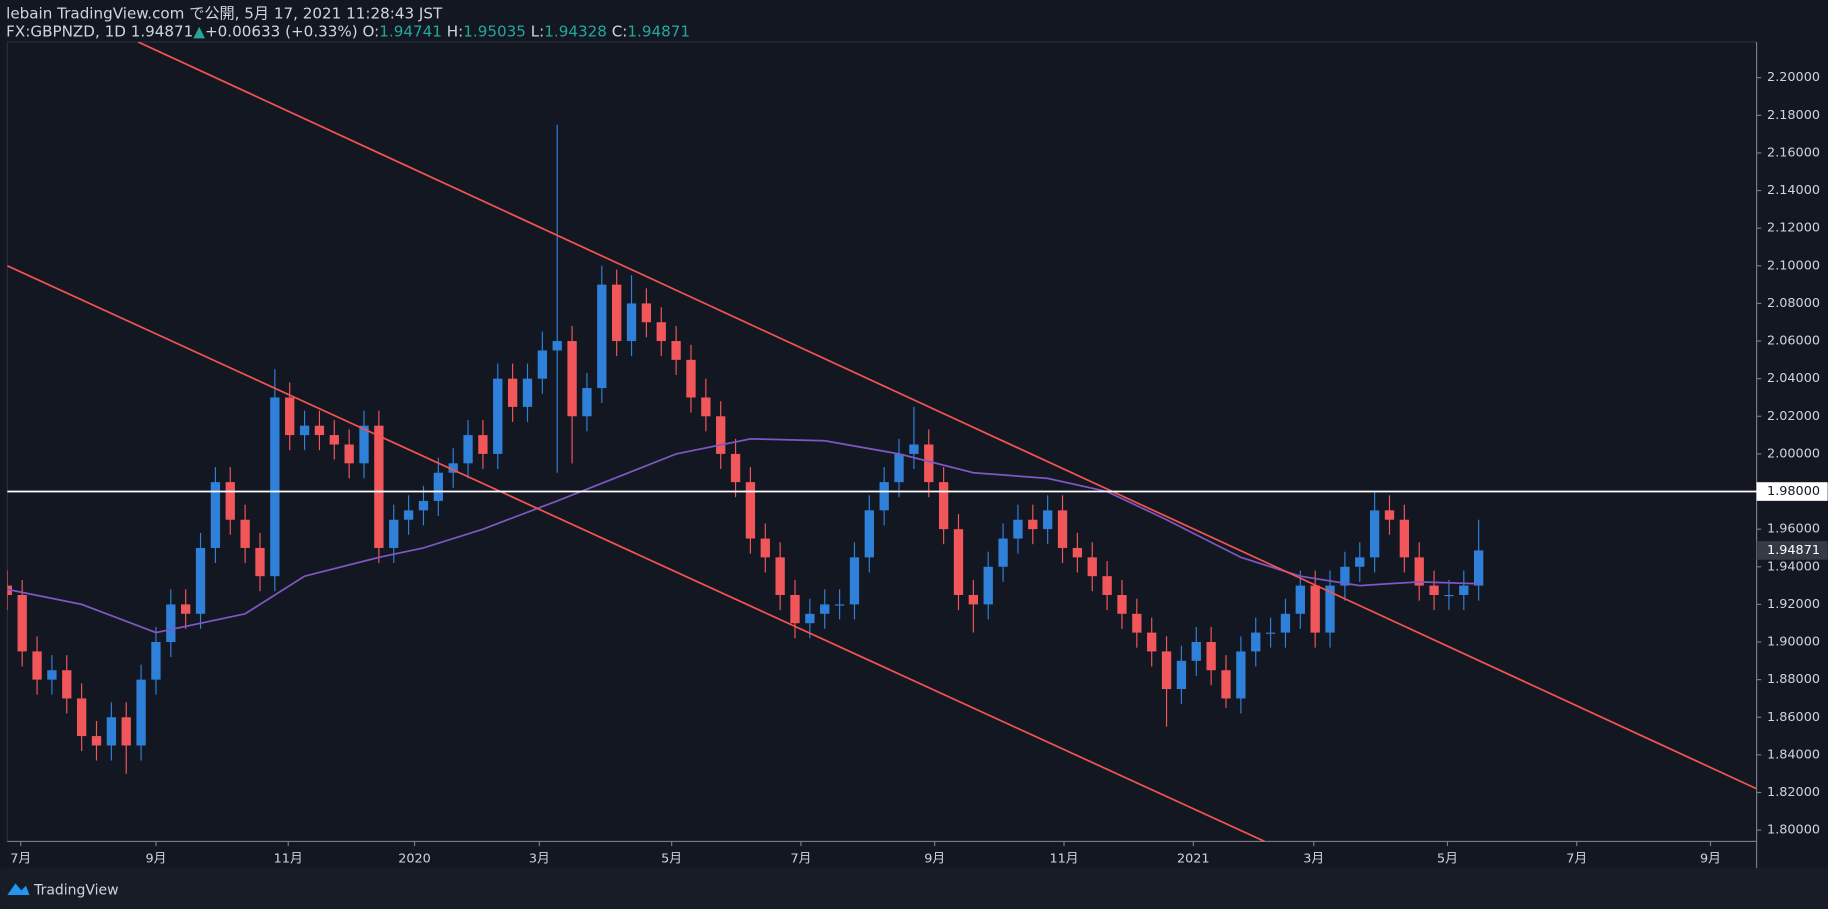  I want to click on c-value: 1.94871, so click(658, 31).